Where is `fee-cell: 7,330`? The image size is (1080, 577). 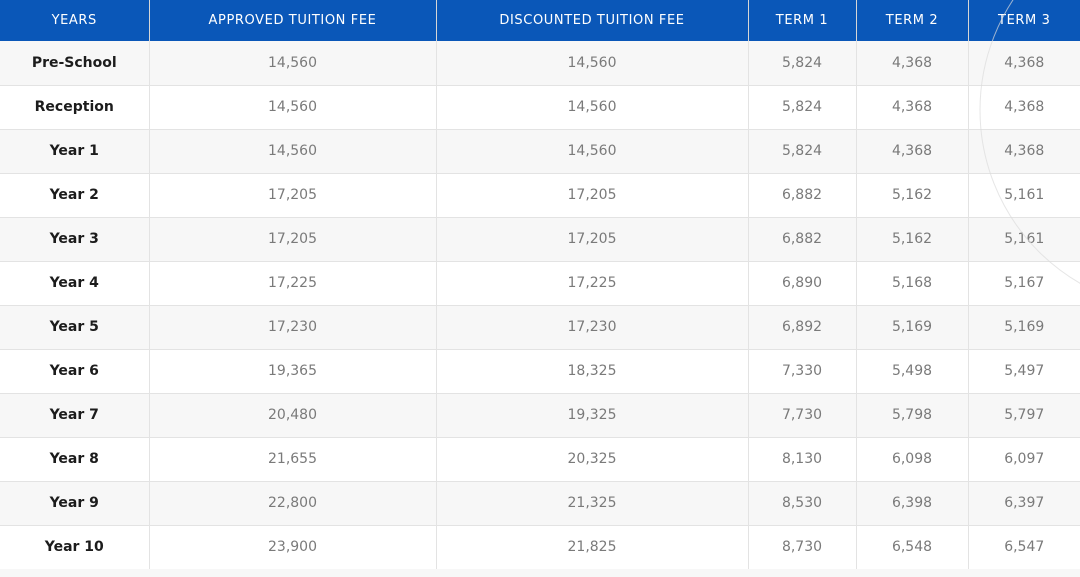
fee-cell: 7,330 is located at coordinates (802, 371).